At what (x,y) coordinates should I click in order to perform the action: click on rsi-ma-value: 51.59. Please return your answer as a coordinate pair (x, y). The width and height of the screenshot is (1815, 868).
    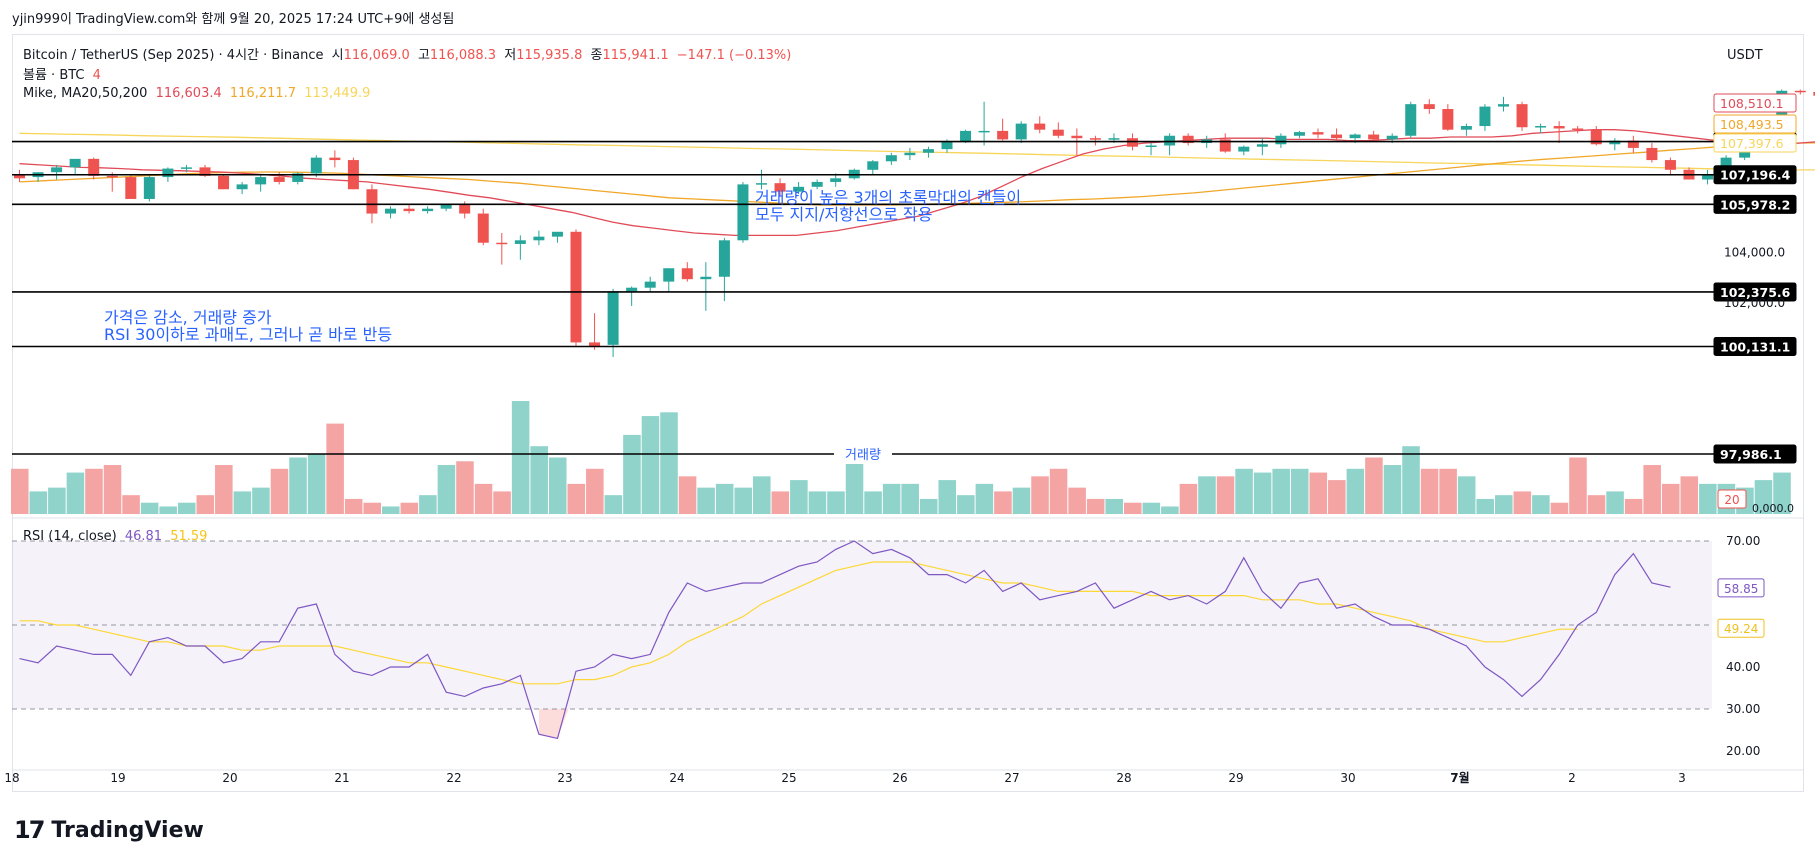
    Looking at the image, I should click on (189, 536).